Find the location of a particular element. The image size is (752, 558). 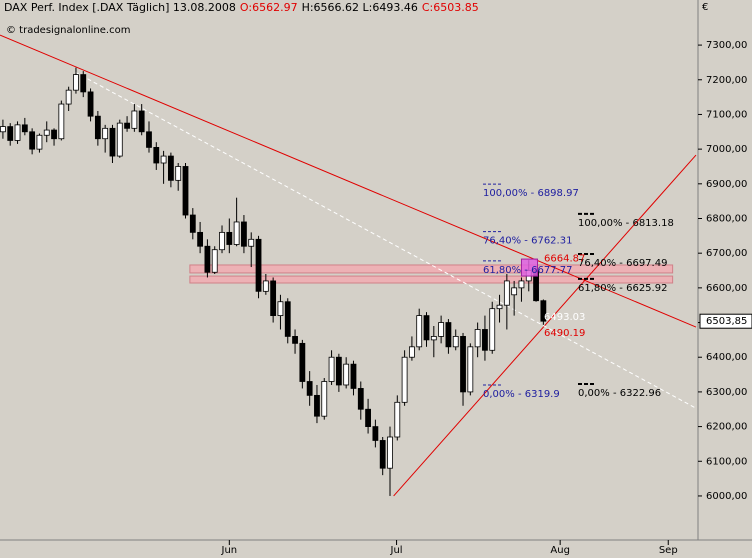

x-tick-label: Jun is located at coordinates (229, 550).